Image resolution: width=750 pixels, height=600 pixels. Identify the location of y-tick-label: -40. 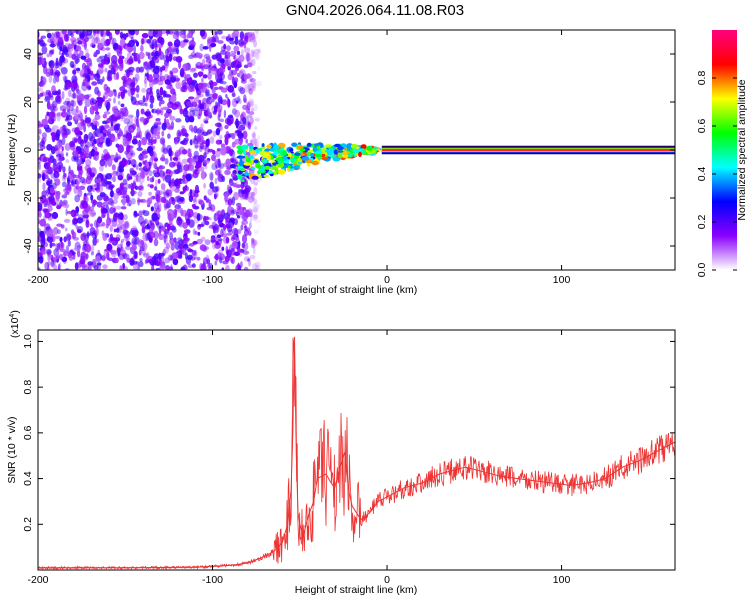
(28, 245).